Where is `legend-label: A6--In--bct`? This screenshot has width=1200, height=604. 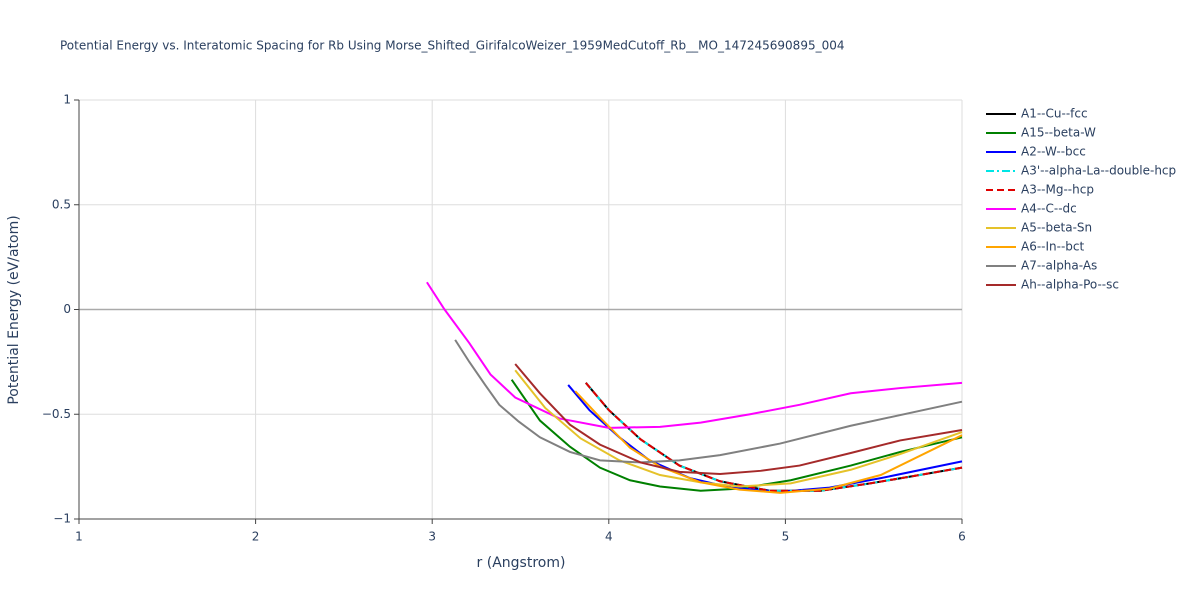 legend-label: A6--In--bct is located at coordinates (1053, 247).